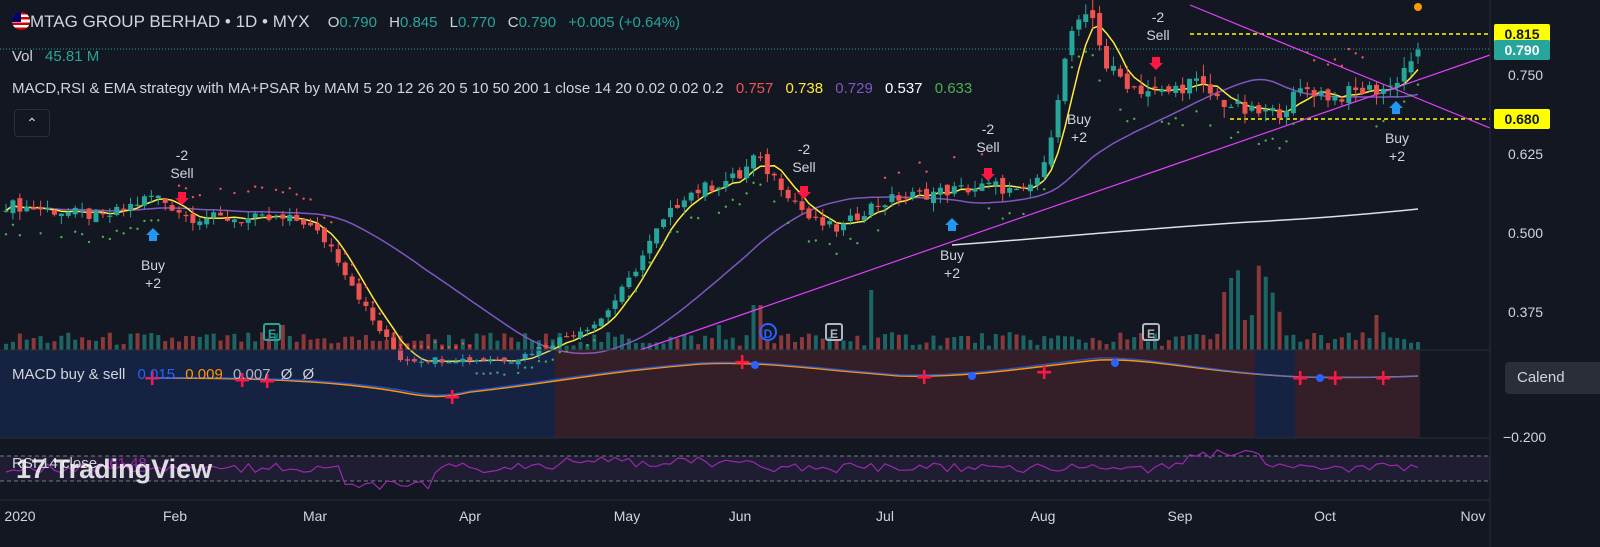  I want to click on volume-label: Vol, so click(22, 56).